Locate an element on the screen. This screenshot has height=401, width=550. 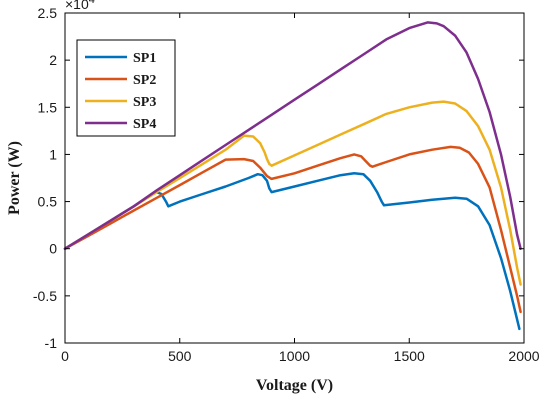
legend-label-sp1: SP1 is located at coordinates (144, 58).